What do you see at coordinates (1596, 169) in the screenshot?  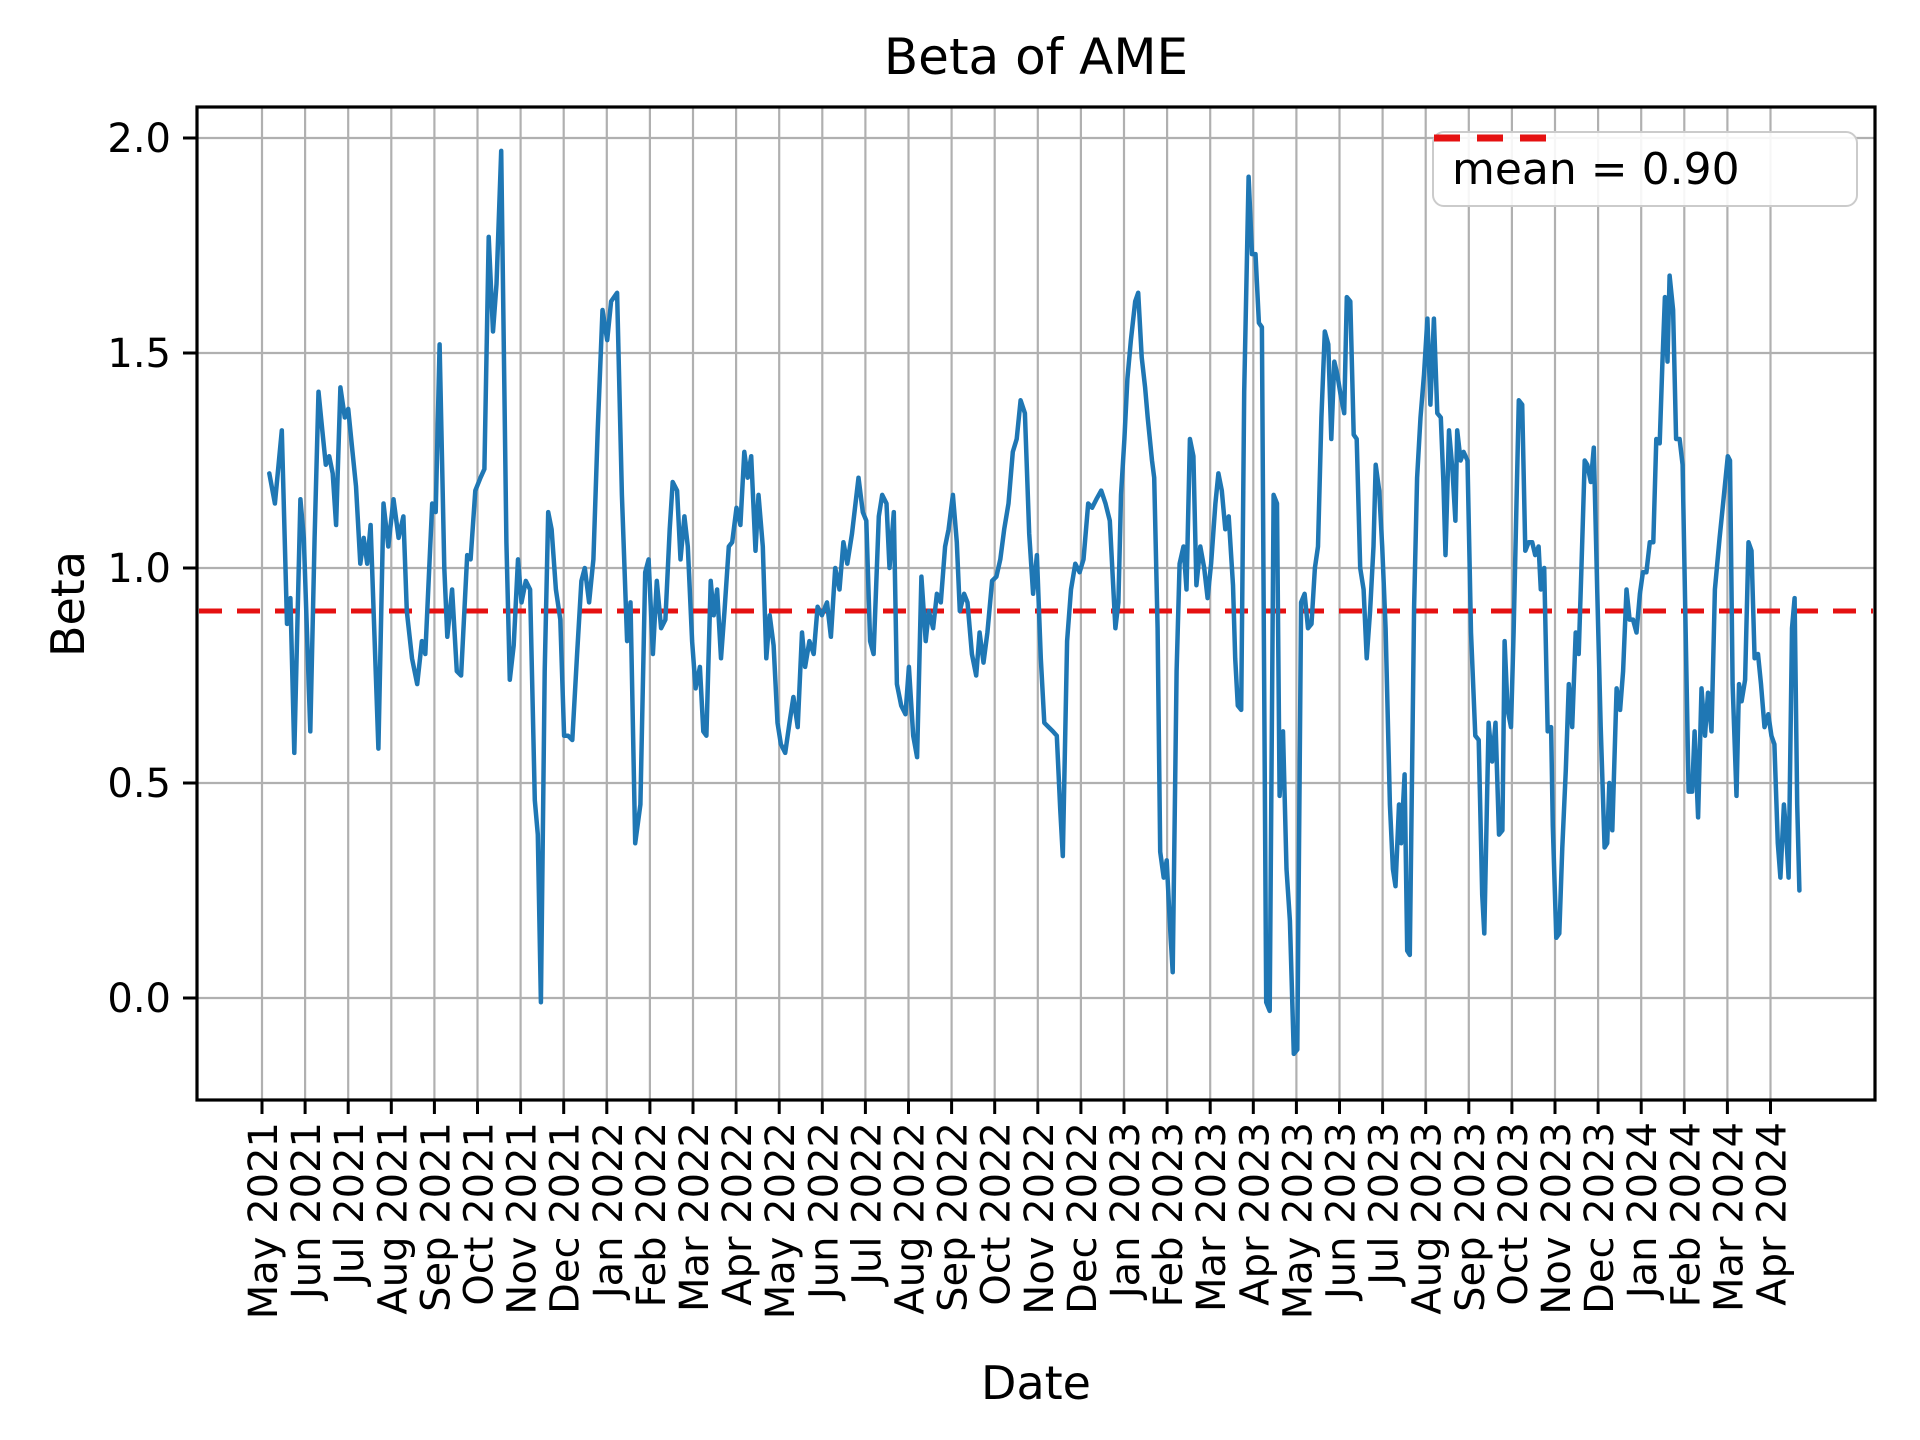 I see `legend-label: mean = 0.90` at bounding box center [1596, 169].